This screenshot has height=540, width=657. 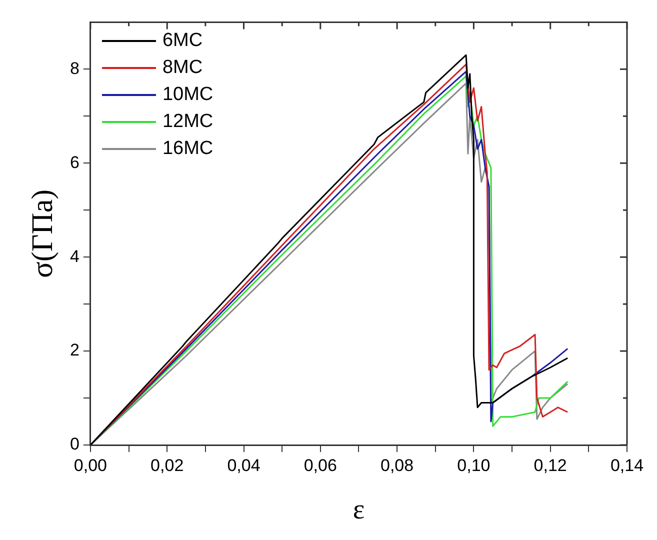 I want to click on x-tick-label: 0,14, so click(x=627, y=465).